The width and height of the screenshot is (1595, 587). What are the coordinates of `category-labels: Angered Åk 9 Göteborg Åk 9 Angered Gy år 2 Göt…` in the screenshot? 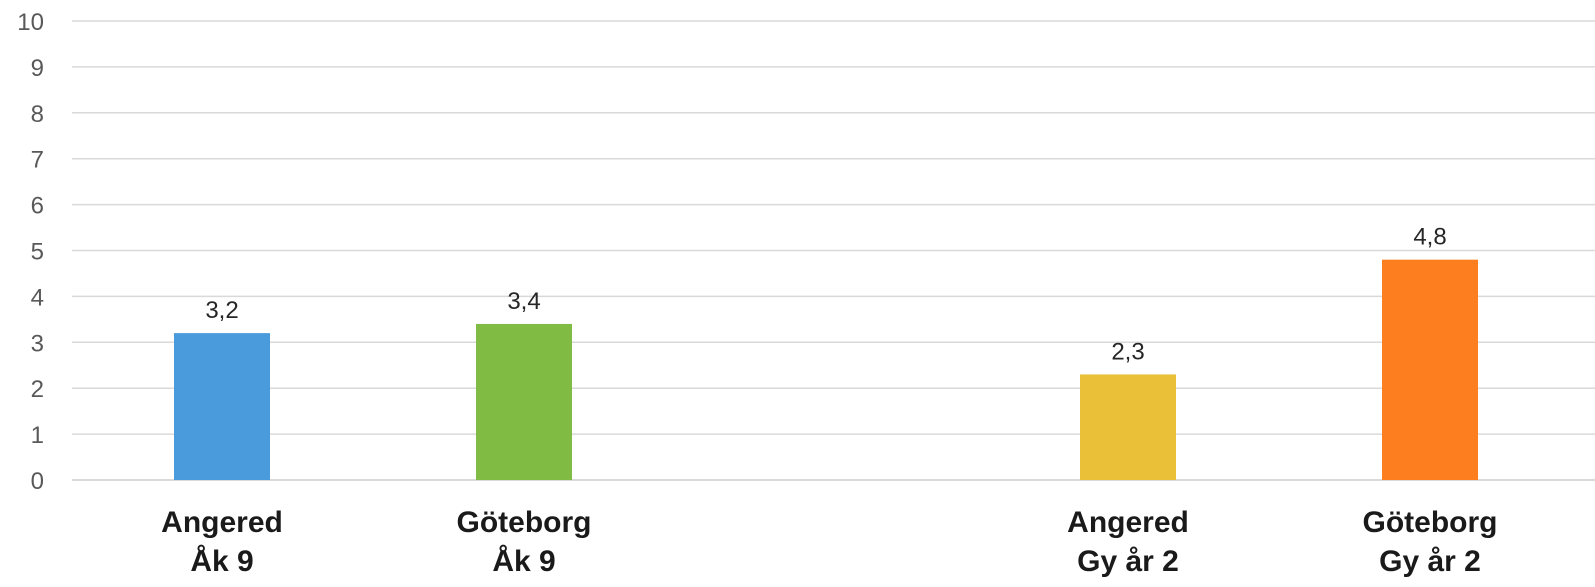 It's located at (829, 542).